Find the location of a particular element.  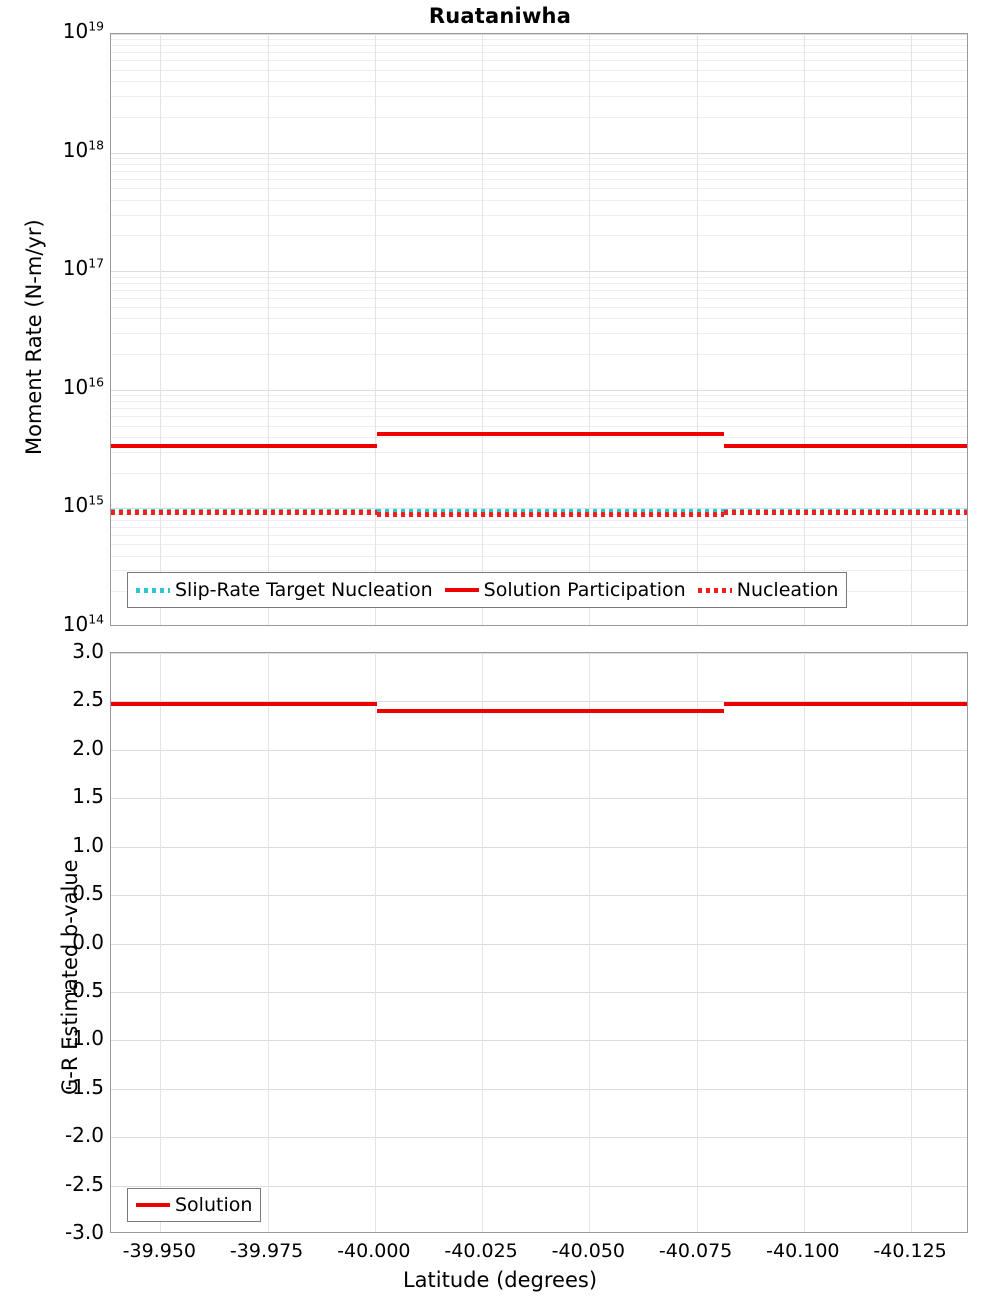

top-legend-entry: Slip-Rate Target Nucleation is located at coordinates (284, 590).